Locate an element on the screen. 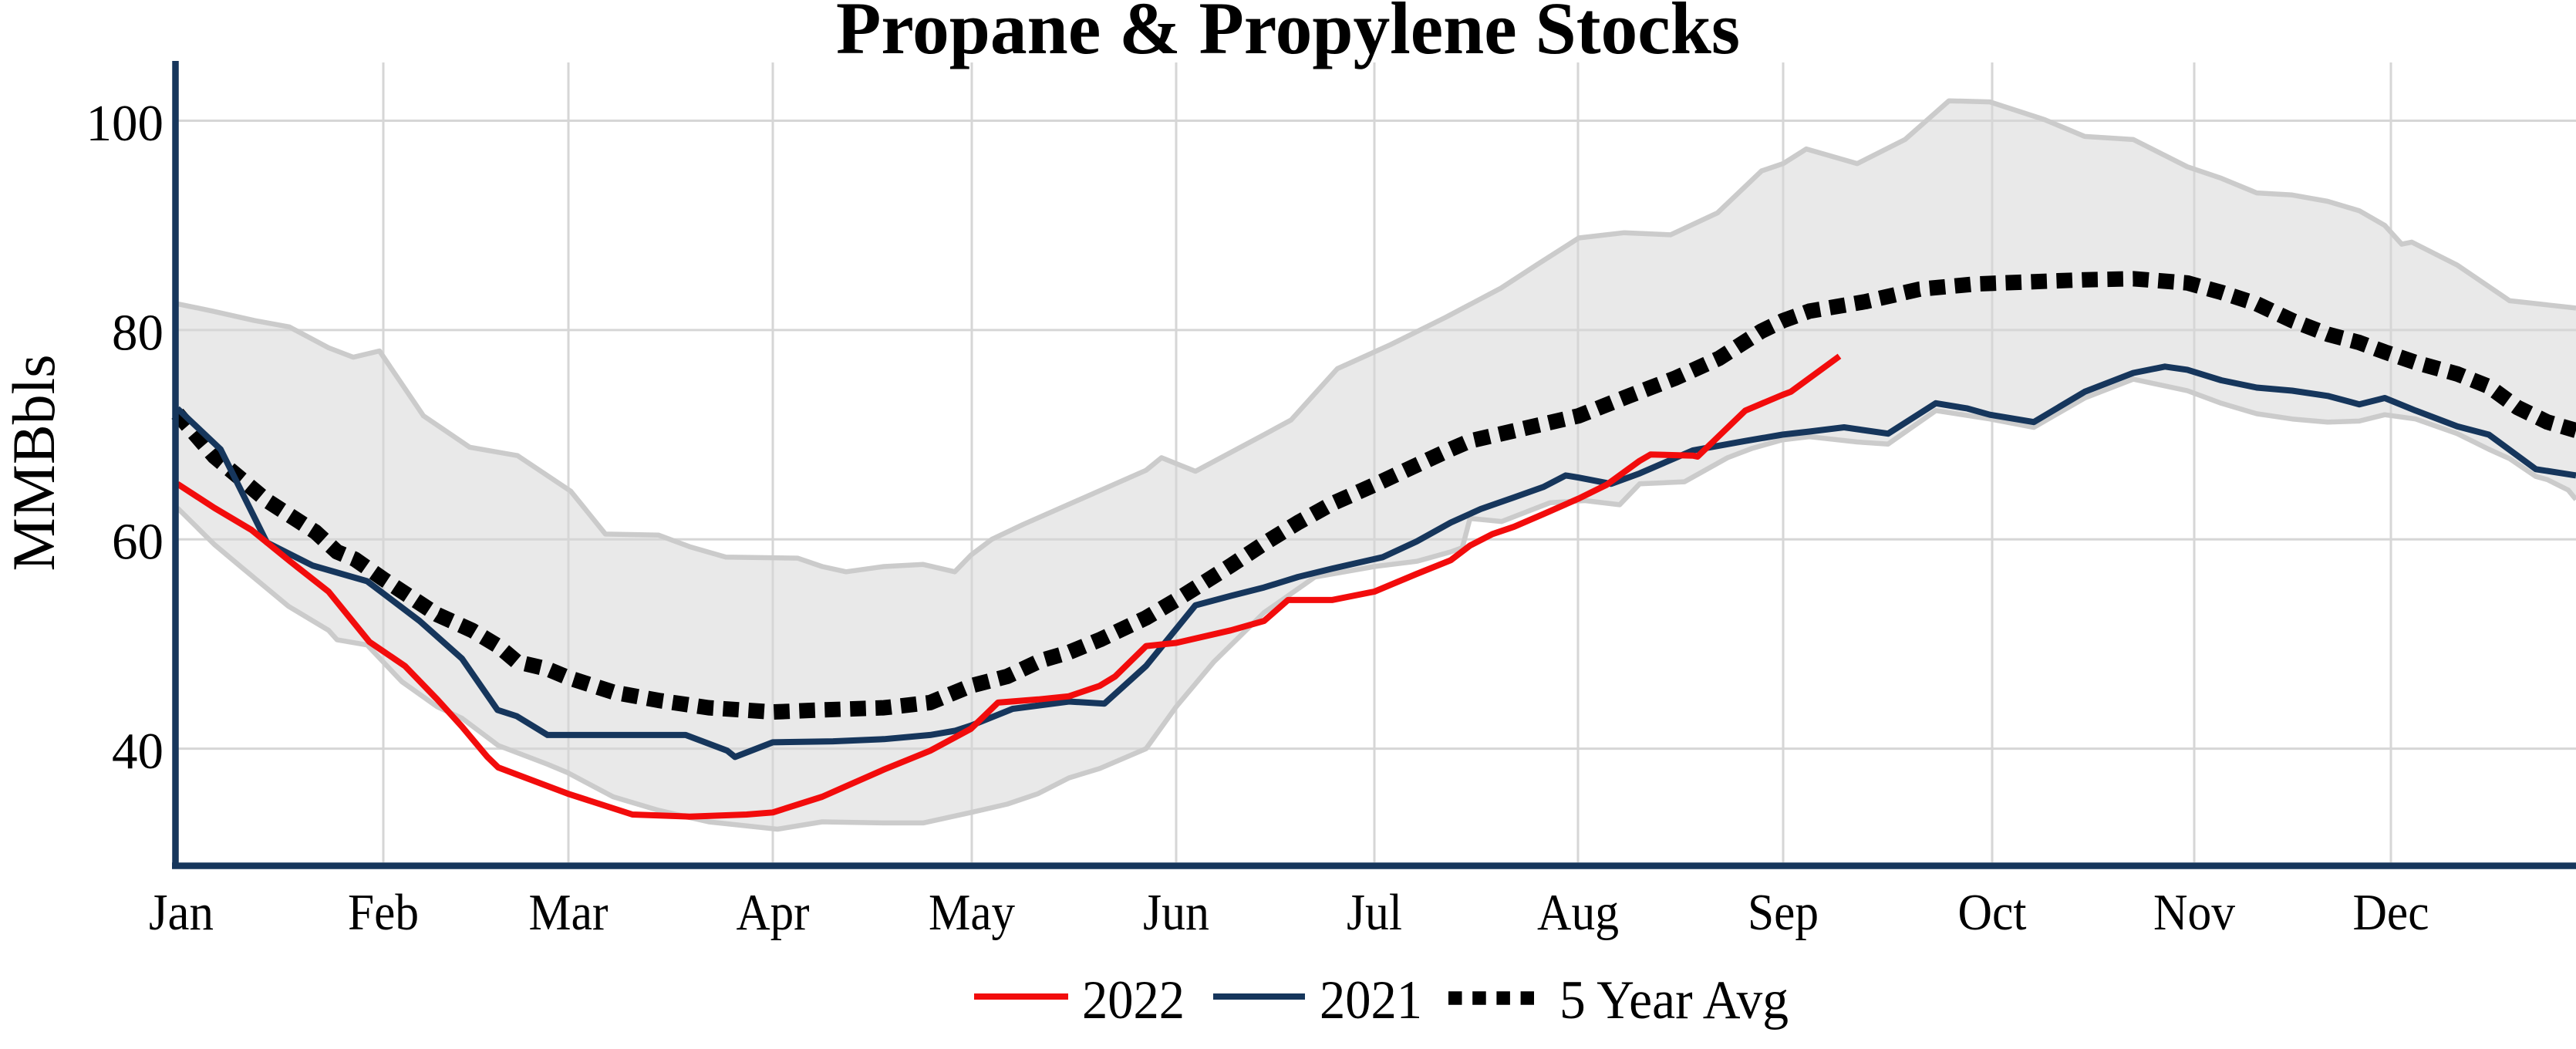 Image resolution: width=2576 pixels, height=1049 pixels. svg-text: 60 is located at coordinates (138, 542).